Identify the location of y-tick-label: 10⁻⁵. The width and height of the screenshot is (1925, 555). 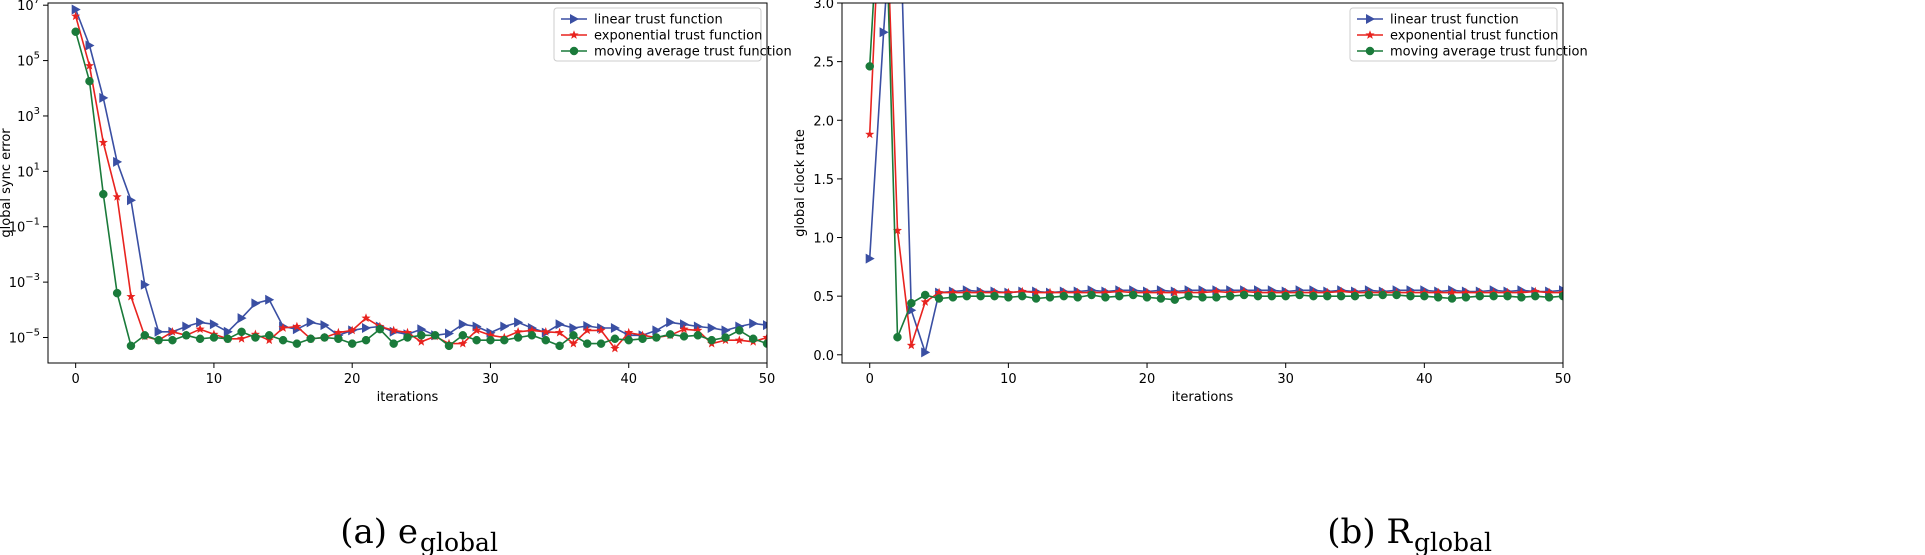
(24, 337).